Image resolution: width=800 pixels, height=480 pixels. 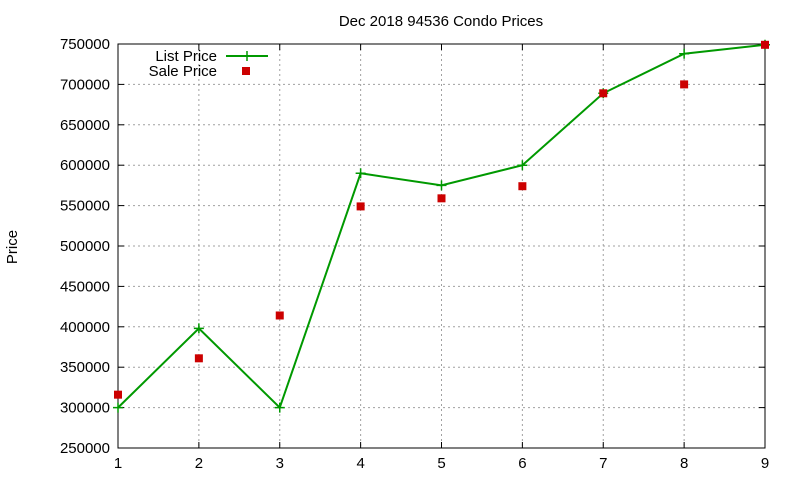 I want to click on x-tick-label: 9, so click(x=765, y=463).